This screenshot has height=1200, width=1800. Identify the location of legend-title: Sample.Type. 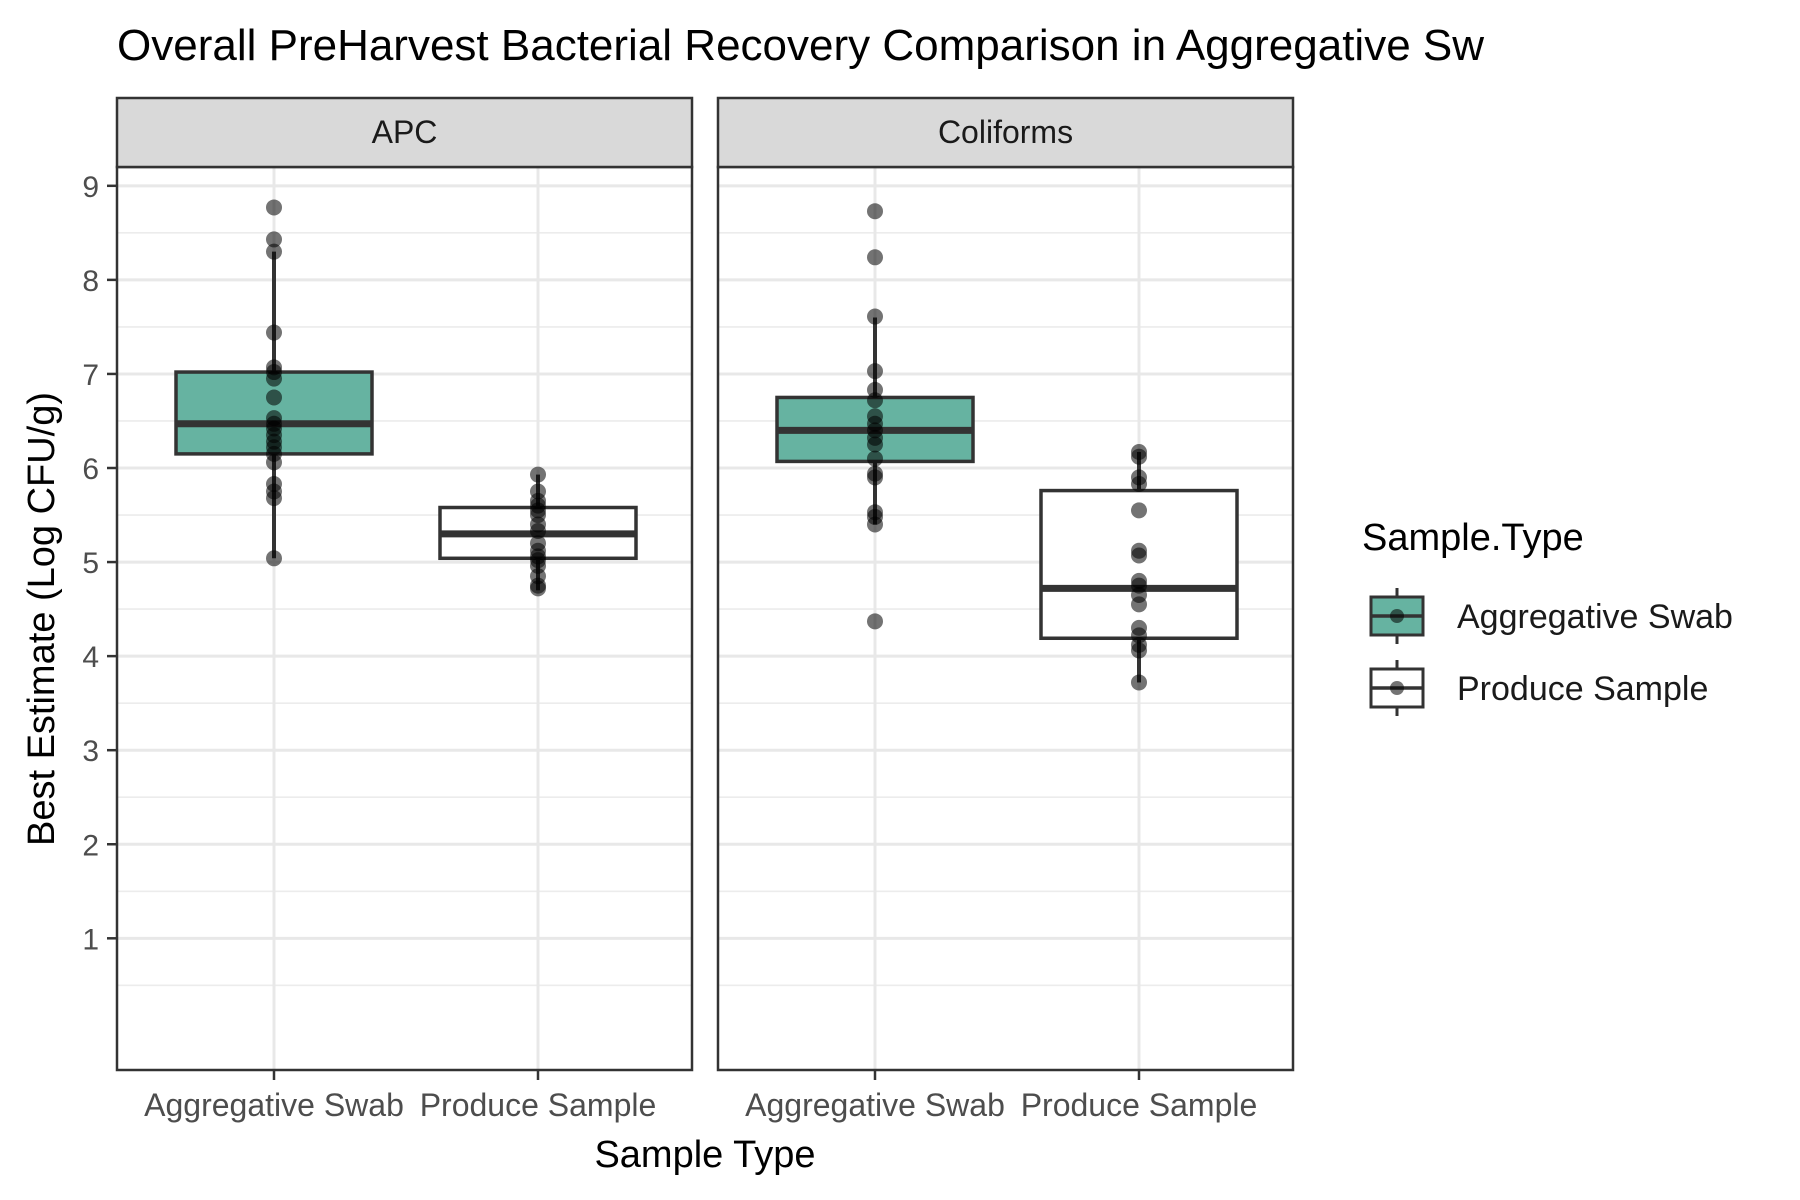
(1473, 538).